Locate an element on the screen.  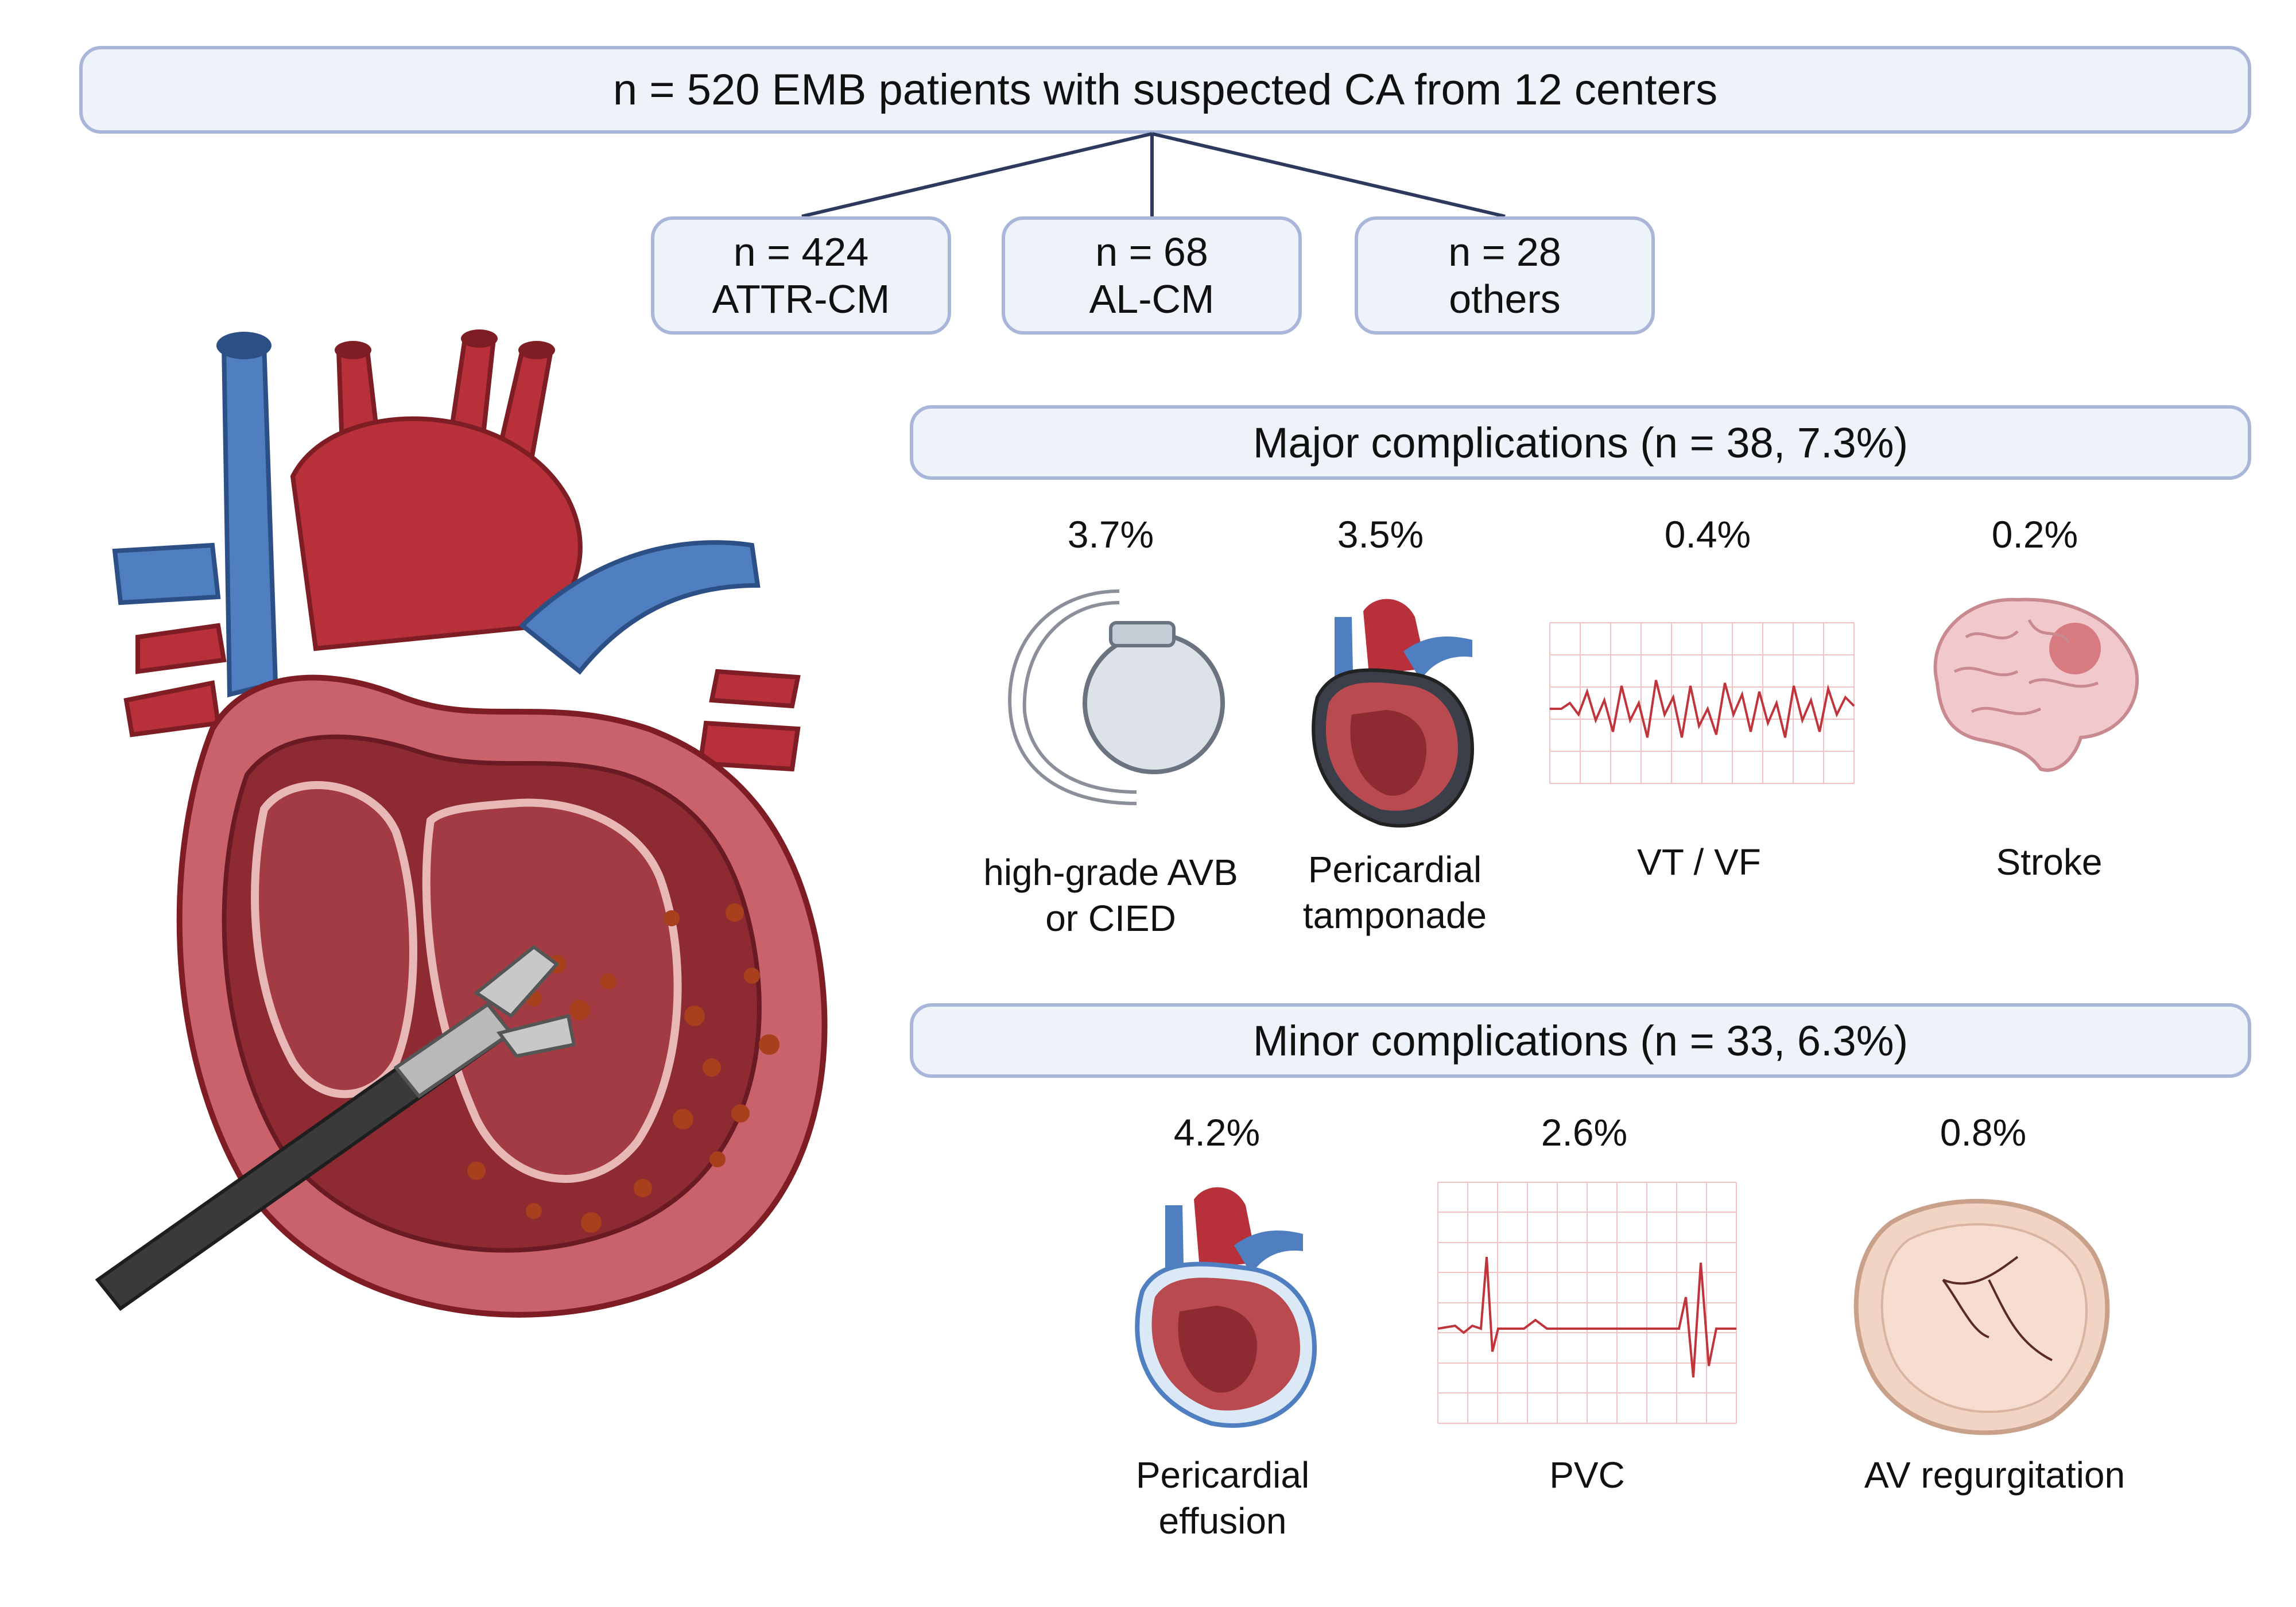
minor-pct-av: 0.8% is located at coordinates (1983, 1132).